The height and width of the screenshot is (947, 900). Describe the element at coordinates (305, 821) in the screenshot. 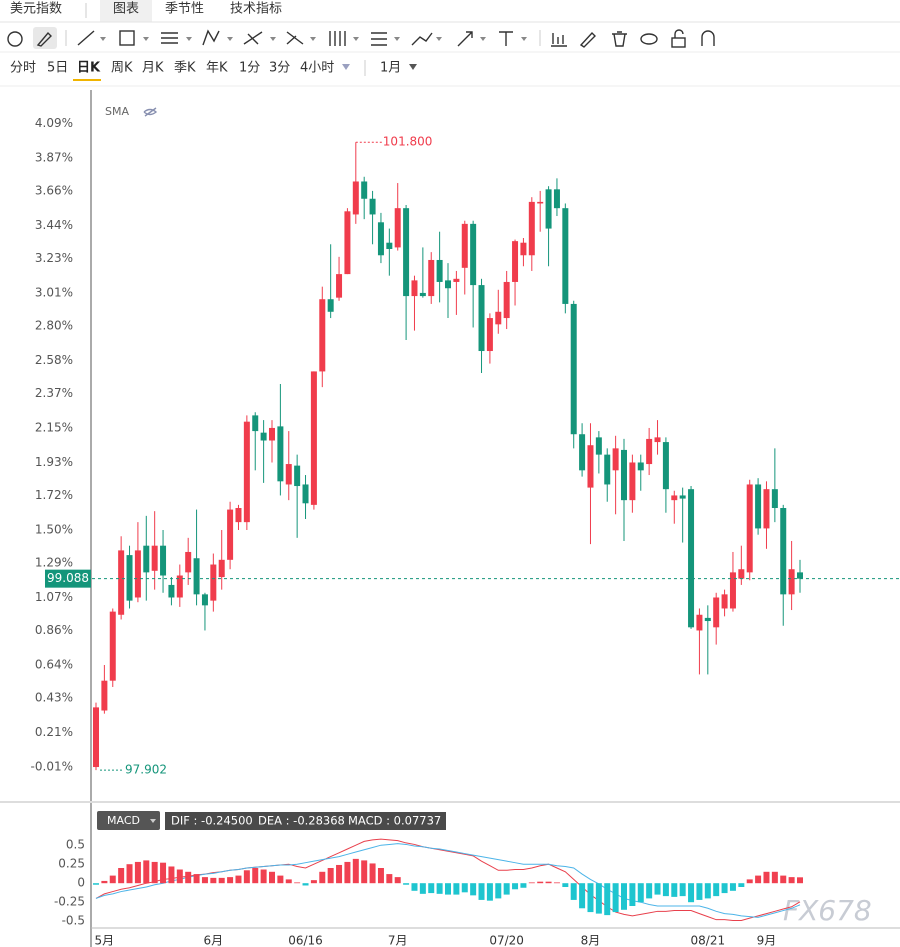

I see `readout-box` at that location.